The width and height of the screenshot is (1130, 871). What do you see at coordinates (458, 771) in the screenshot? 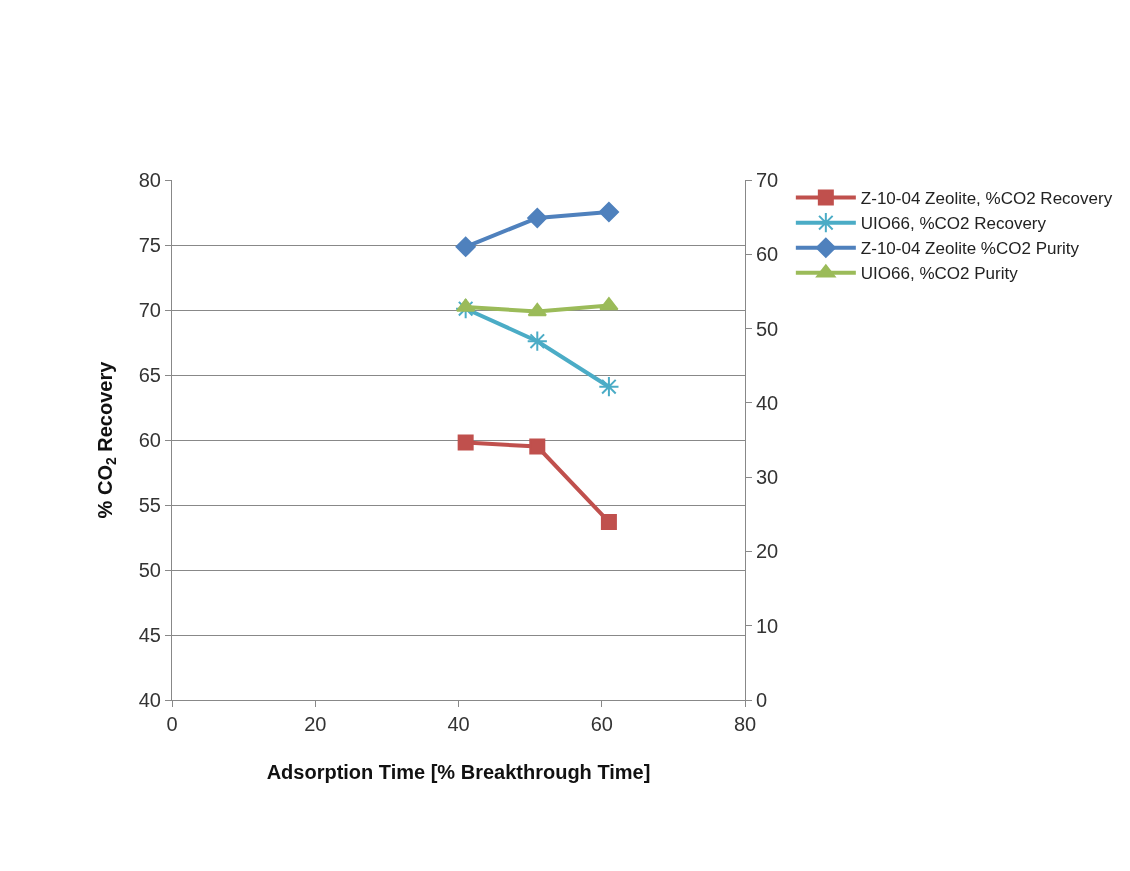
I see `x-axis-title: Adsorption Time [% Breakthrough Time]` at bounding box center [458, 771].